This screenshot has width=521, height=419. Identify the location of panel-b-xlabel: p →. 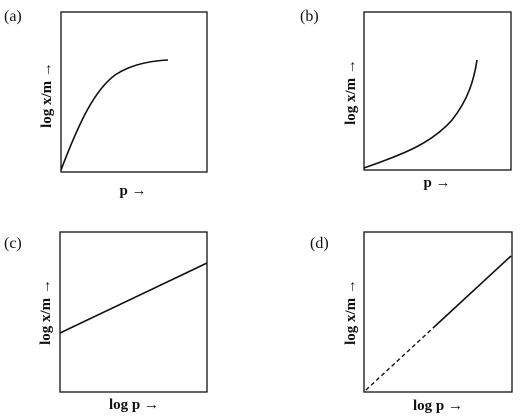
(436, 183).